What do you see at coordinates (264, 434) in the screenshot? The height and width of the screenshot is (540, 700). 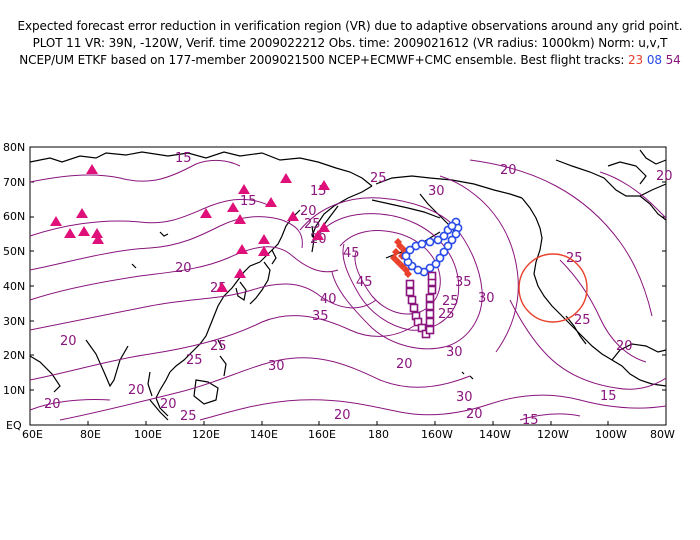 I see `lon-label-140e: 140E` at bounding box center [264, 434].